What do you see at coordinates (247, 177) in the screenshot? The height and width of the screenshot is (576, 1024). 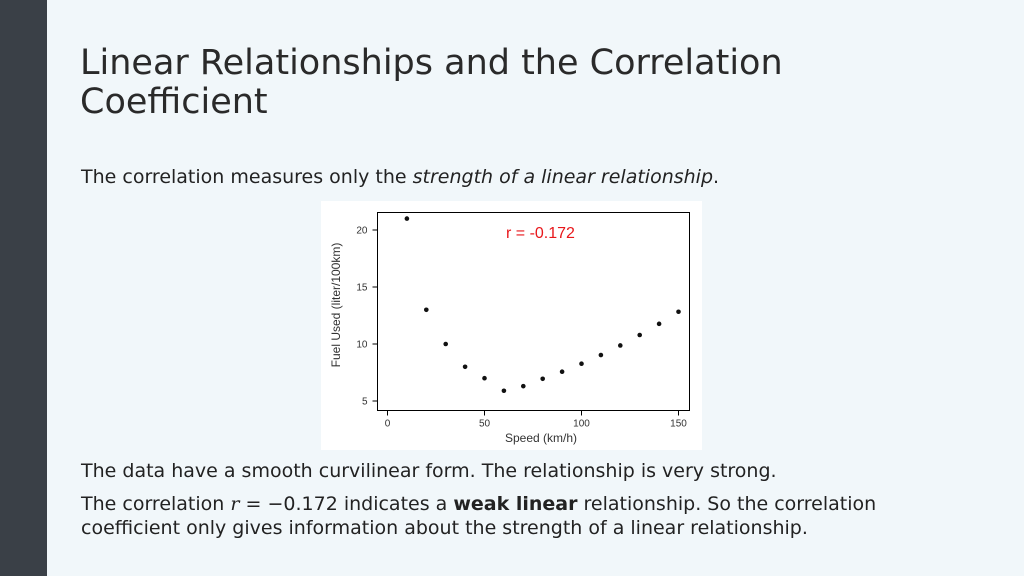 I see `intro-prefix: The correlation measures only the` at bounding box center [247, 177].